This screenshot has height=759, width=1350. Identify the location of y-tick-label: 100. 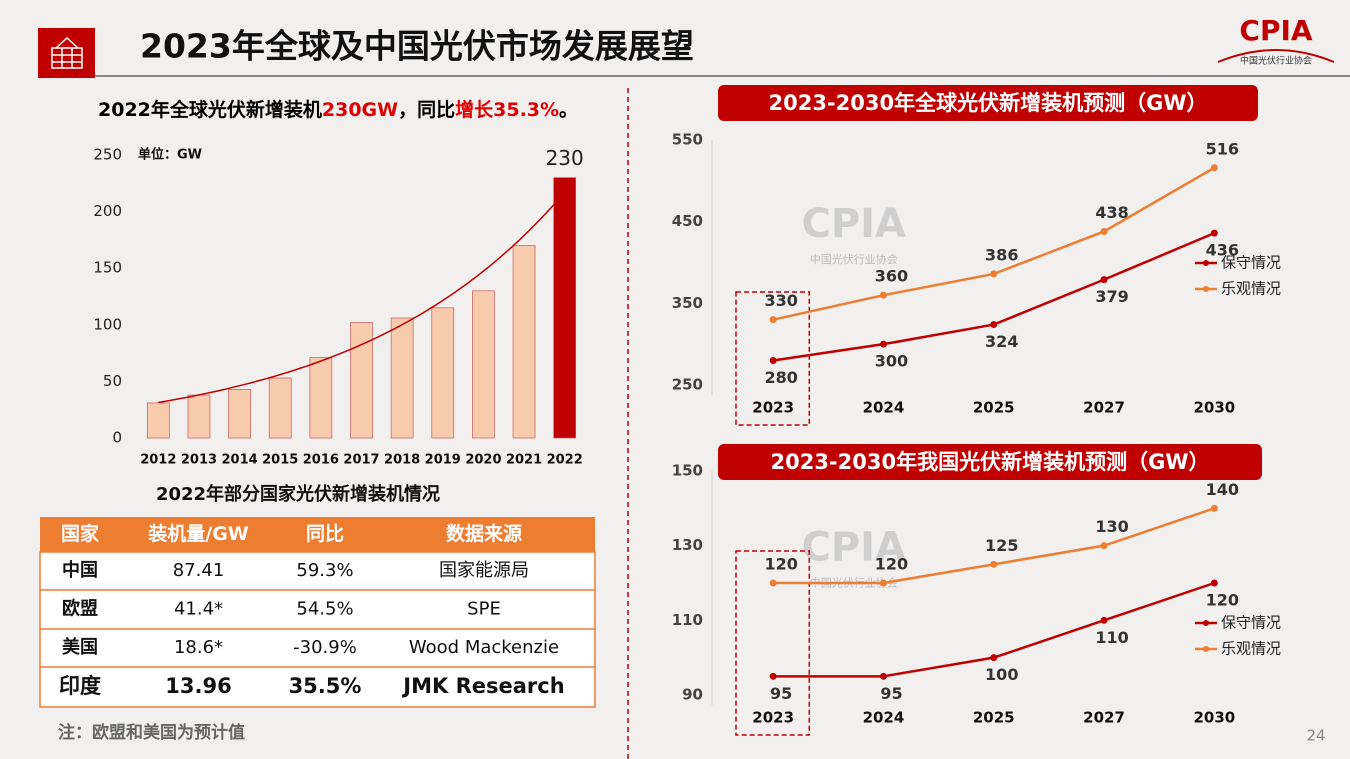
(107, 324).